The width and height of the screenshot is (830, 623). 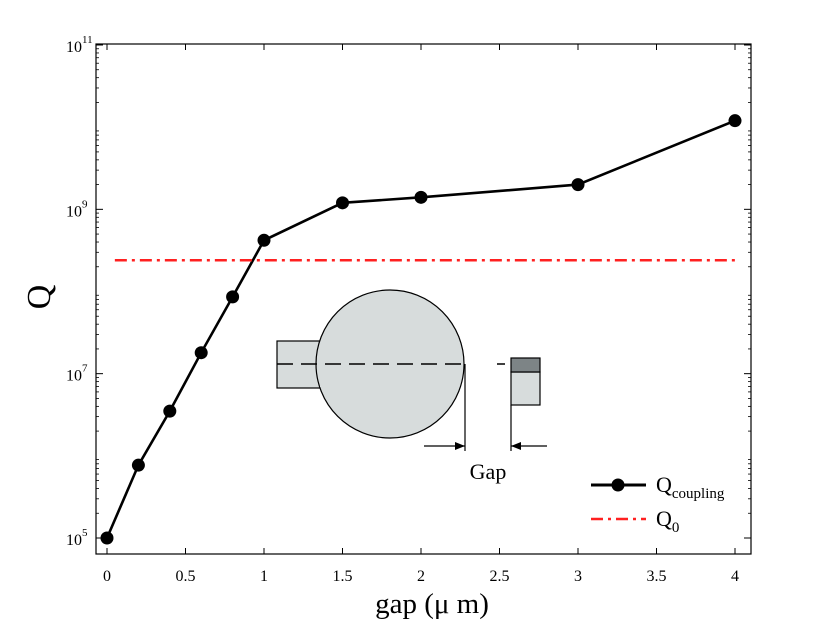 What do you see at coordinates (107, 576) in the screenshot?
I see `x-tick-label: 0` at bounding box center [107, 576].